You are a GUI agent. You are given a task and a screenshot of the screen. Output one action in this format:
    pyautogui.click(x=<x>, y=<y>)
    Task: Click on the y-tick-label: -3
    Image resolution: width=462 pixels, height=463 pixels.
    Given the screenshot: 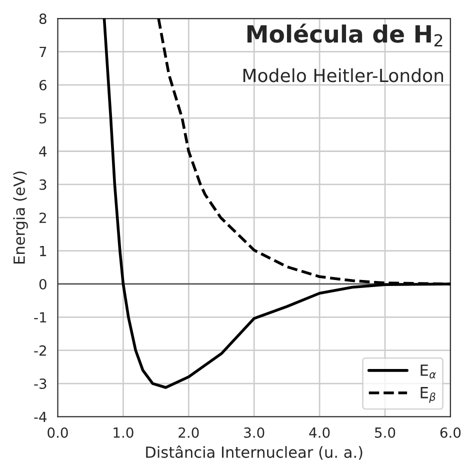 What is the action you would take?
    pyautogui.click(x=40, y=383)
    